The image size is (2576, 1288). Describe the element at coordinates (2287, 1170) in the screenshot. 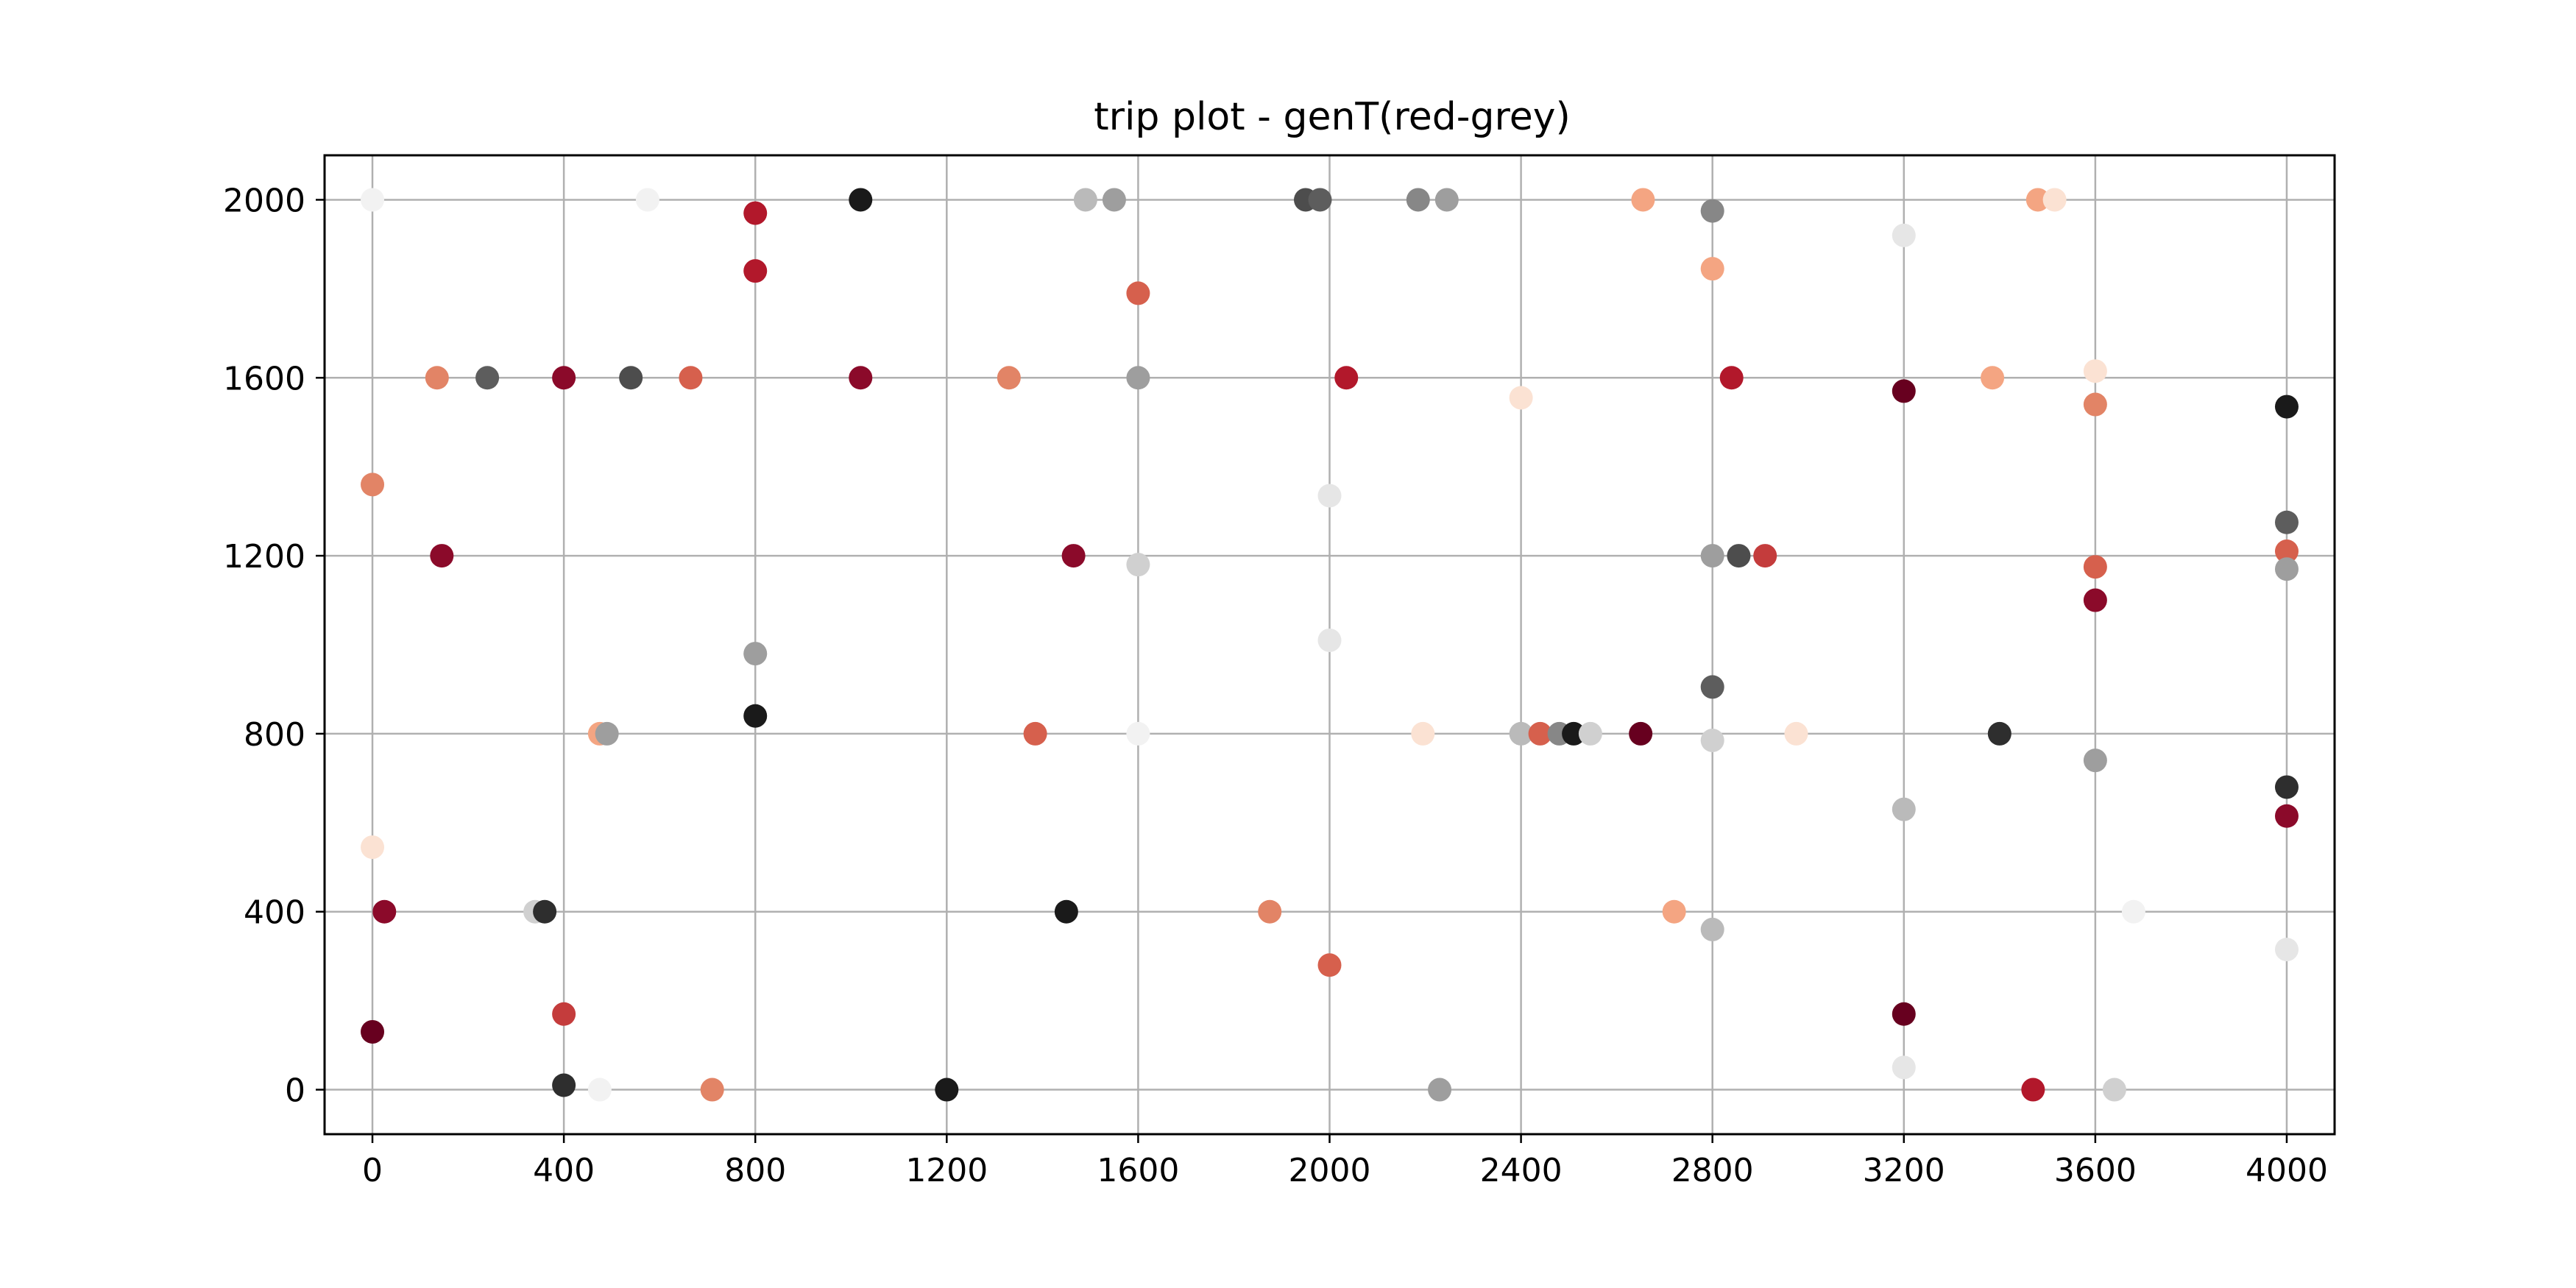

I see `x-tick-label: 4000` at that location.